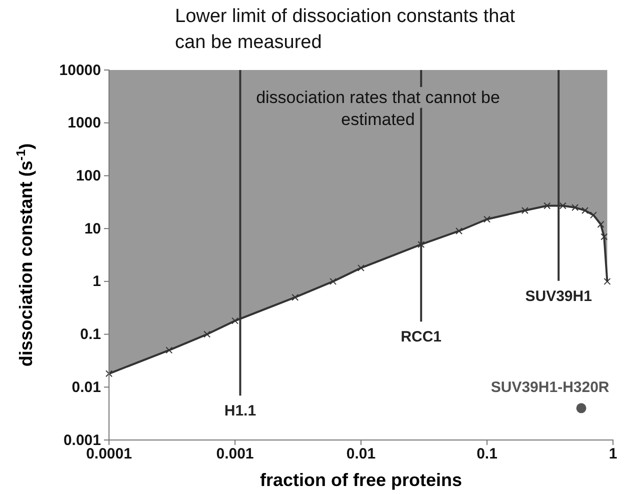 The width and height of the screenshot is (627, 494). What do you see at coordinates (88, 176) in the screenshot?
I see `y-tick-label: 100` at bounding box center [88, 176].